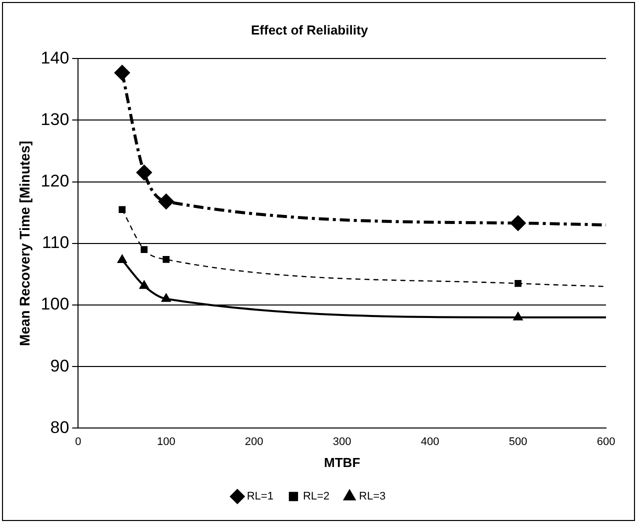  Describe the element at coordinates (55, 180) in the screenshot. I see `y-tick-label: 120` at that location.